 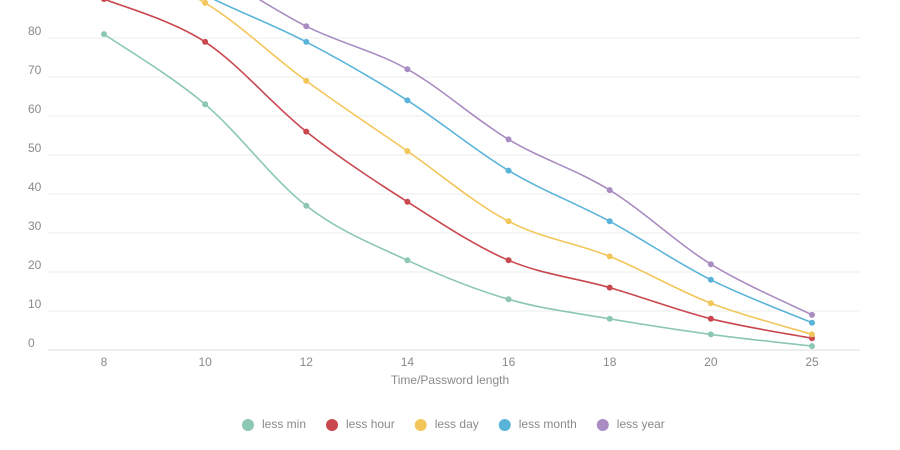 I want to click on x-tick-label: 16, so click(x=509, y=362).